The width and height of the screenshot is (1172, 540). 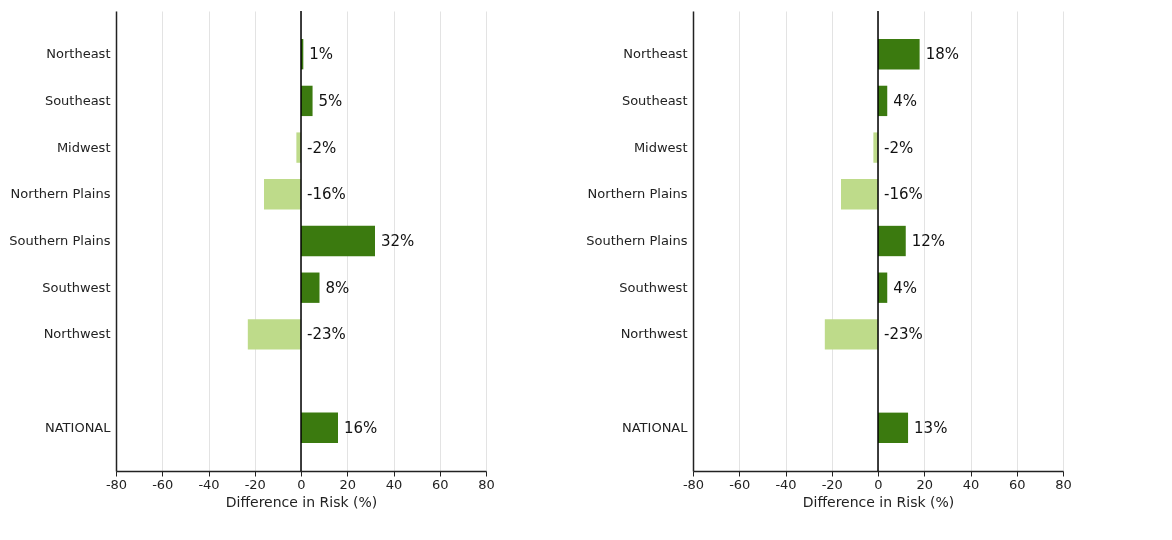 I want to click on data-label: 1%, so click(x=321, y=54).